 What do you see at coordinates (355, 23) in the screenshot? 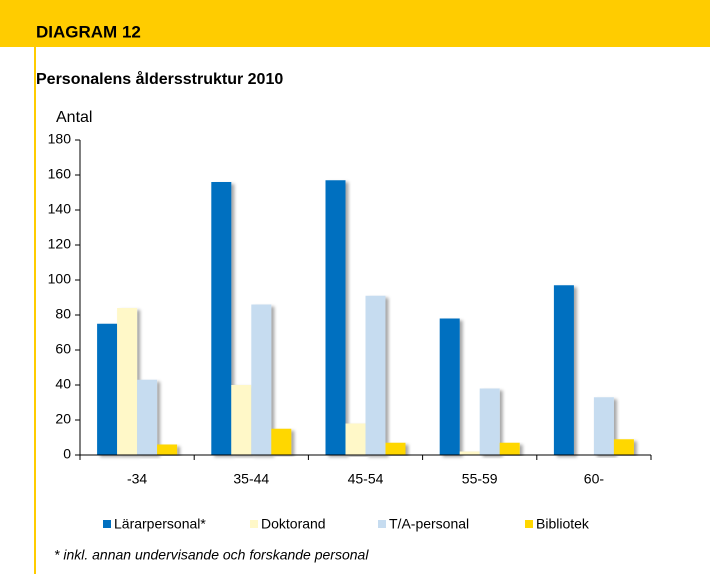
I see `header-bar` at bounding box center [355, 23].